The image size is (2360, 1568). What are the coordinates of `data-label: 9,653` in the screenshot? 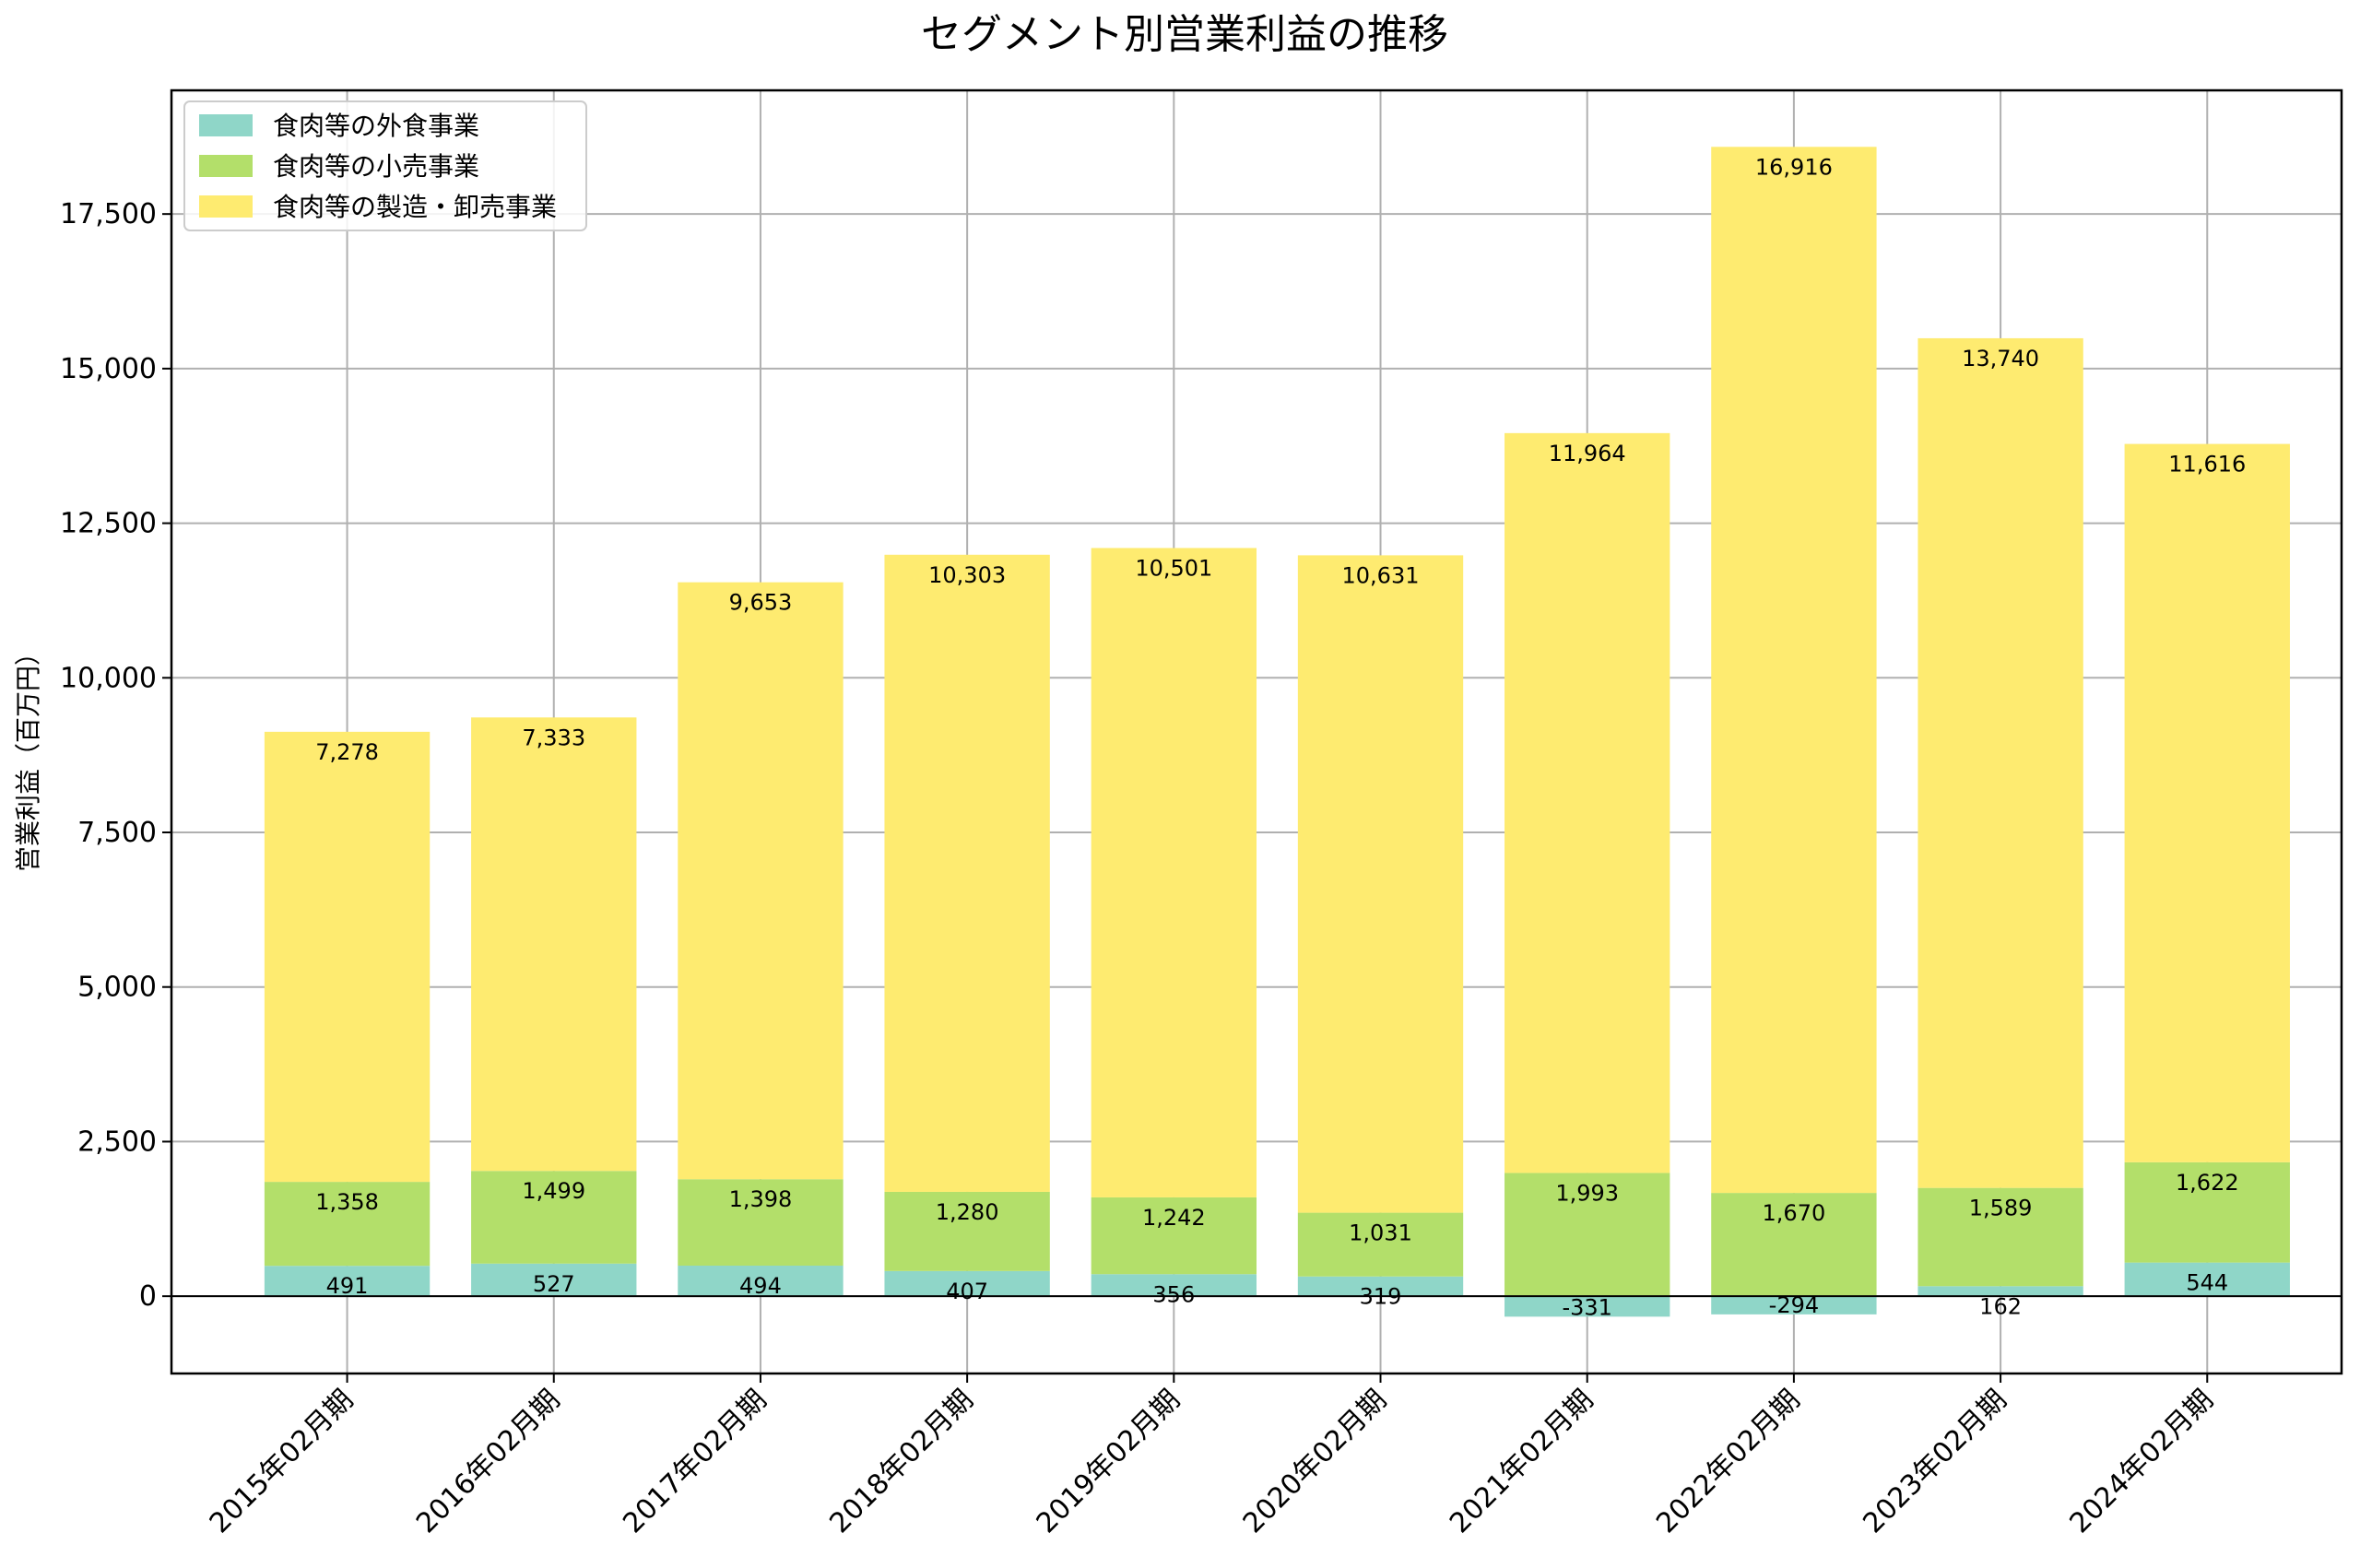 It's located at (761, 603).